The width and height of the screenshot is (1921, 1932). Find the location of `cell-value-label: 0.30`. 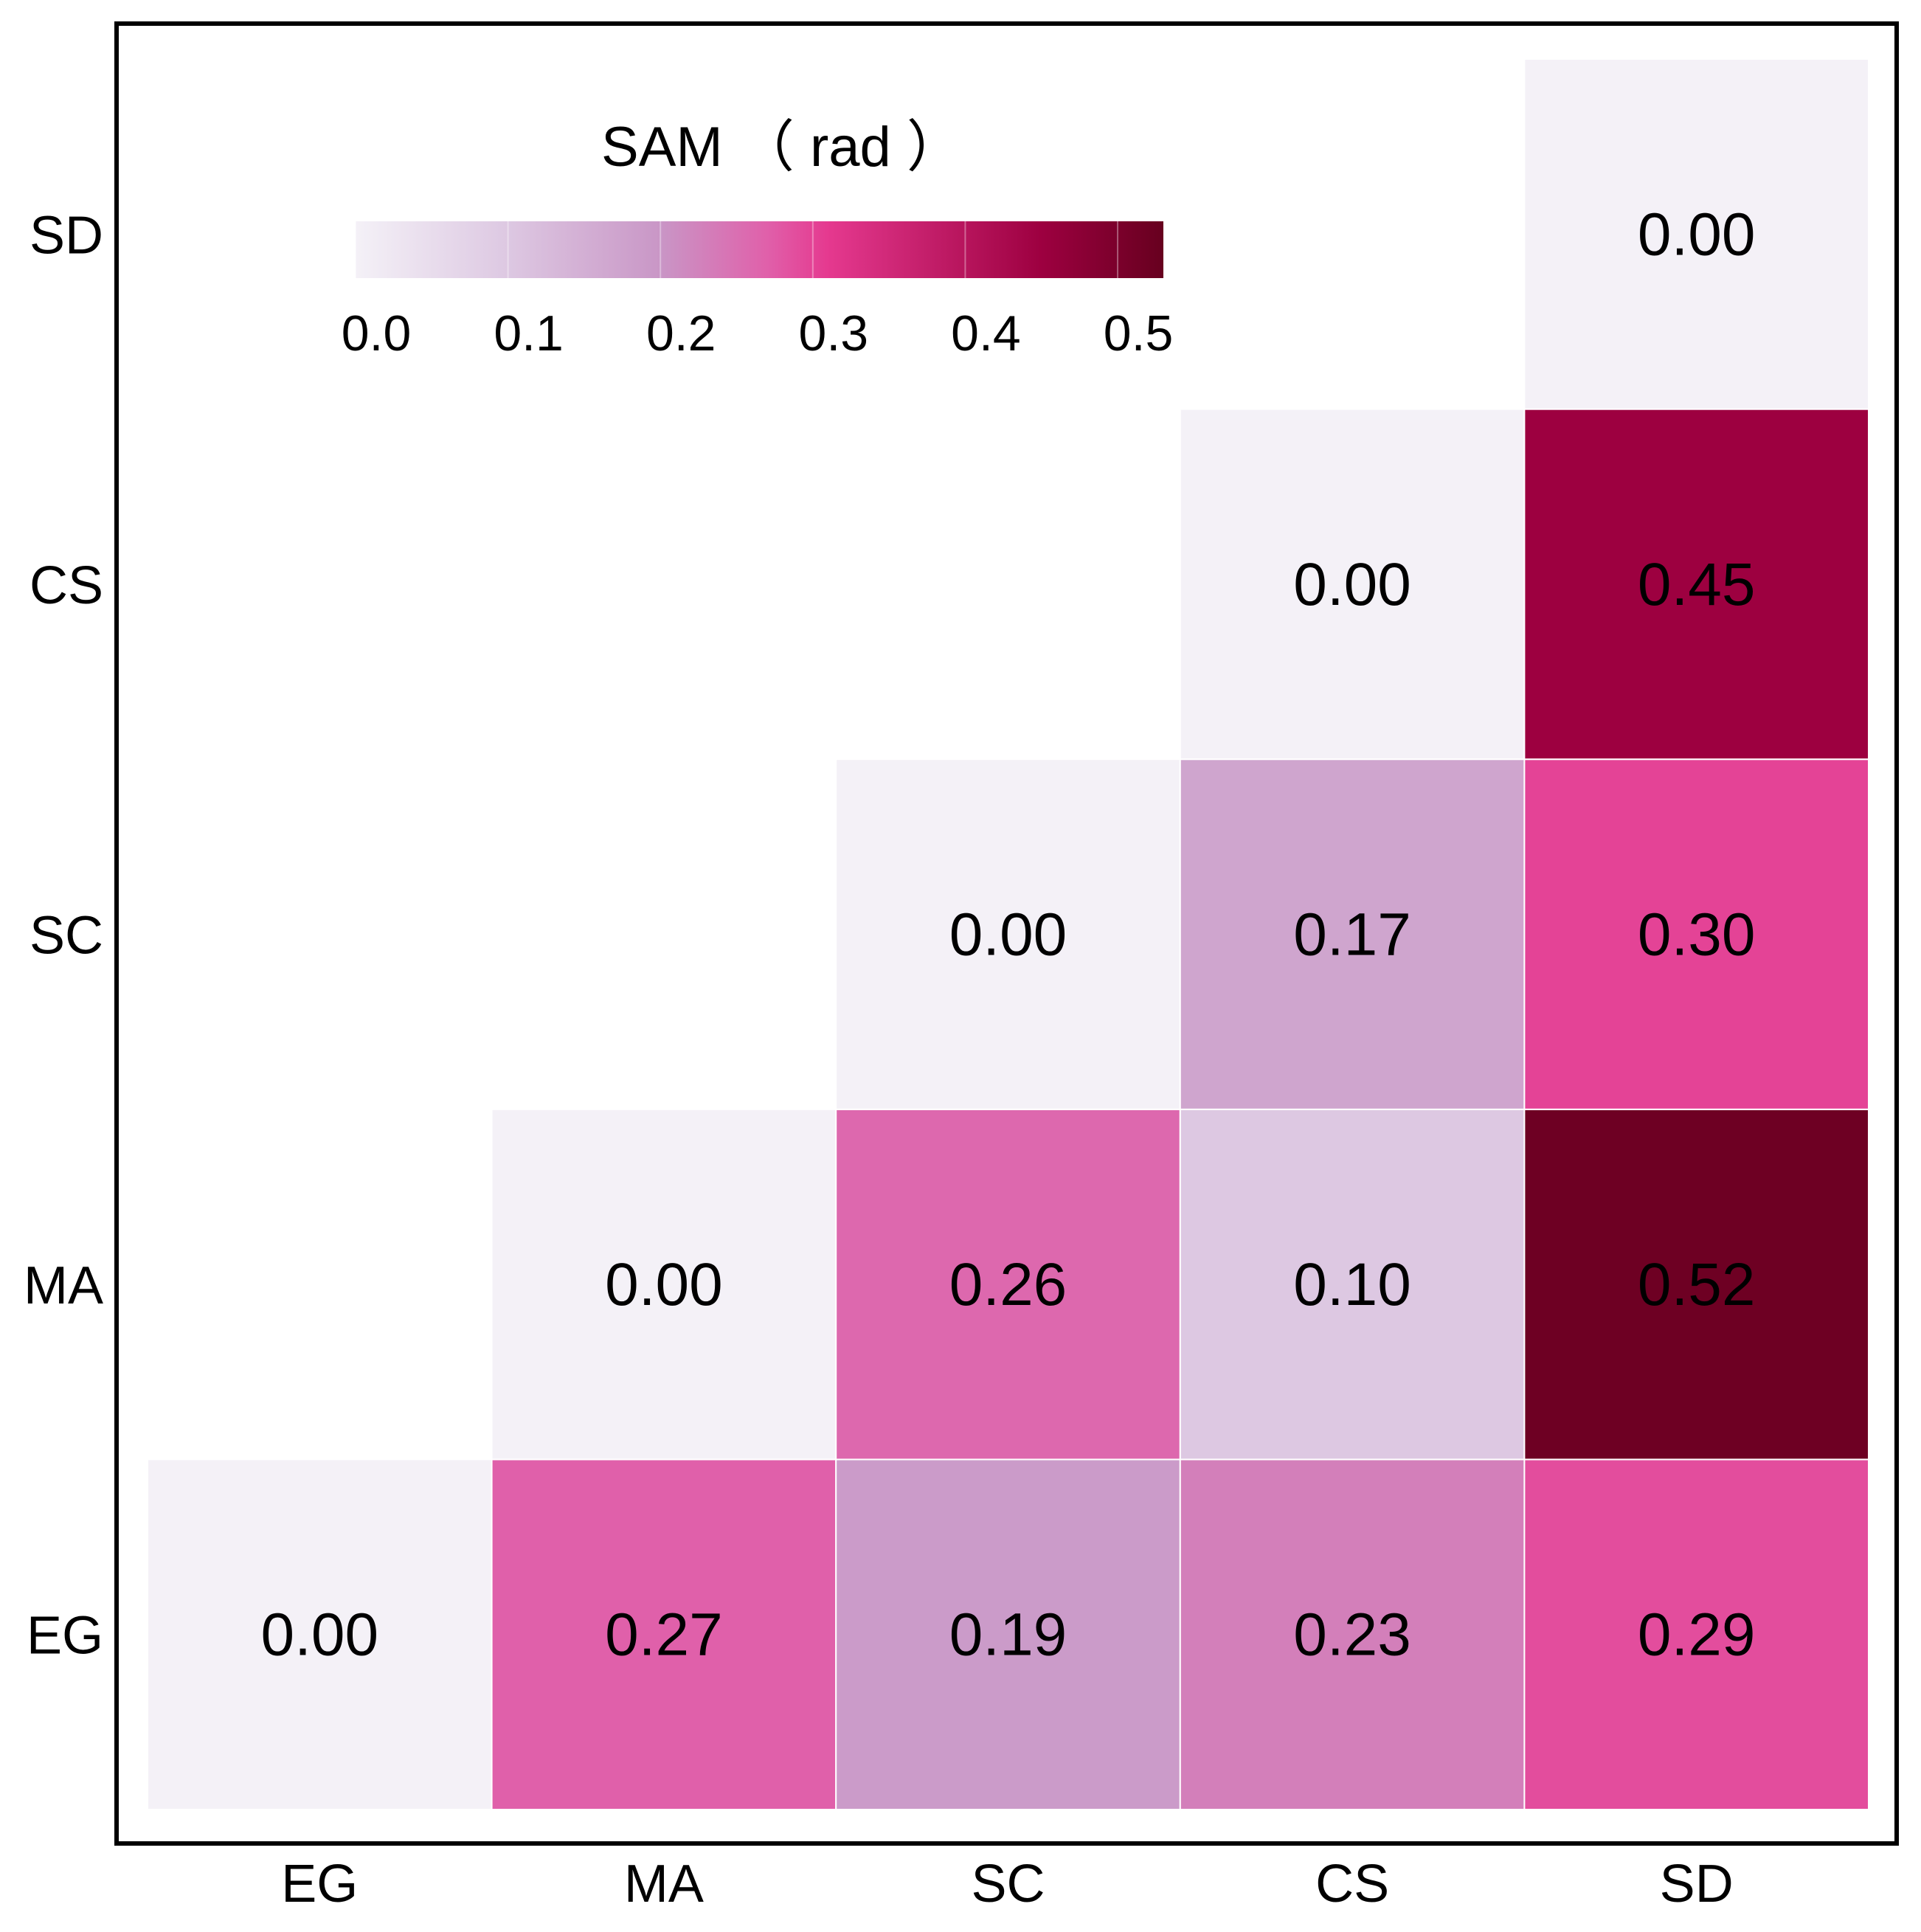

cell-value-label: 0.30 is located at coordinates (1697, 935).